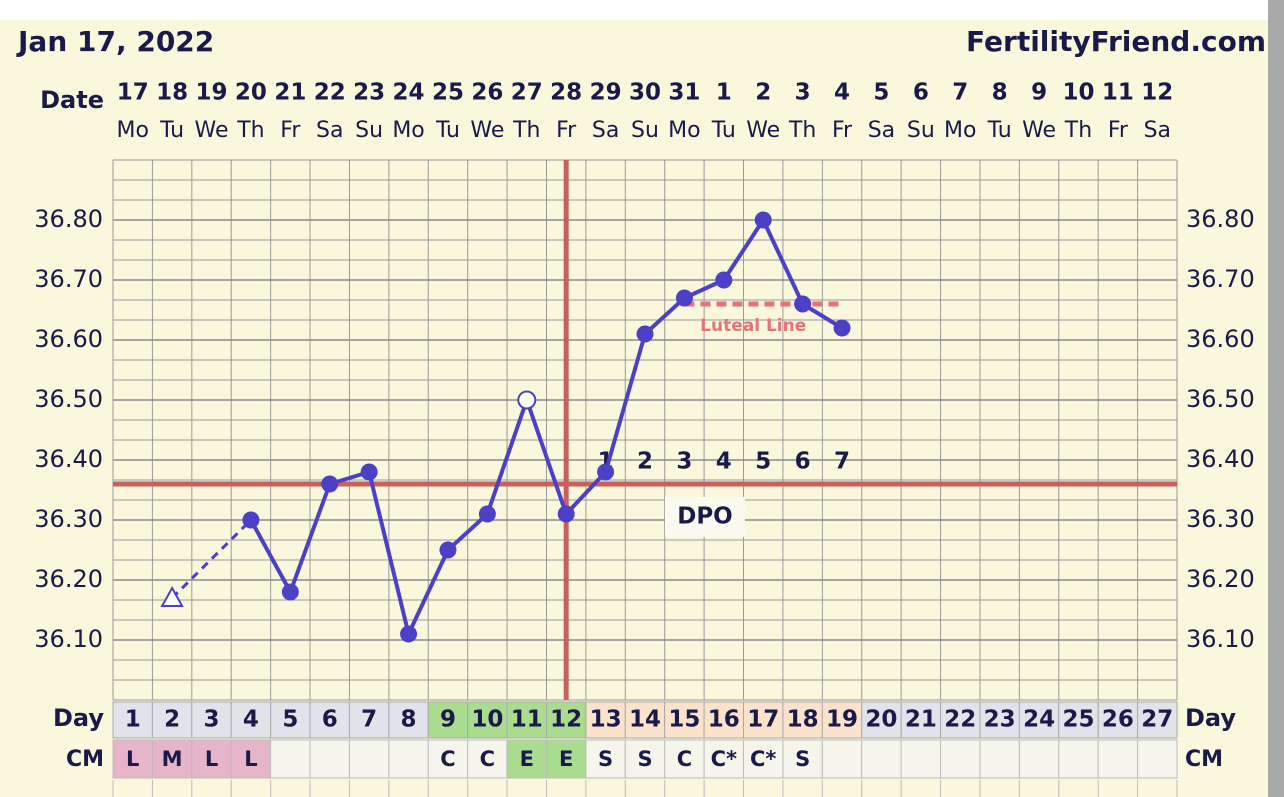 The height and width of the screenshot is (797, 1284). What do you see at coordinates (960, 93) in the screenshot?
I see `date-label: 7` at bounding box center [960, 93].